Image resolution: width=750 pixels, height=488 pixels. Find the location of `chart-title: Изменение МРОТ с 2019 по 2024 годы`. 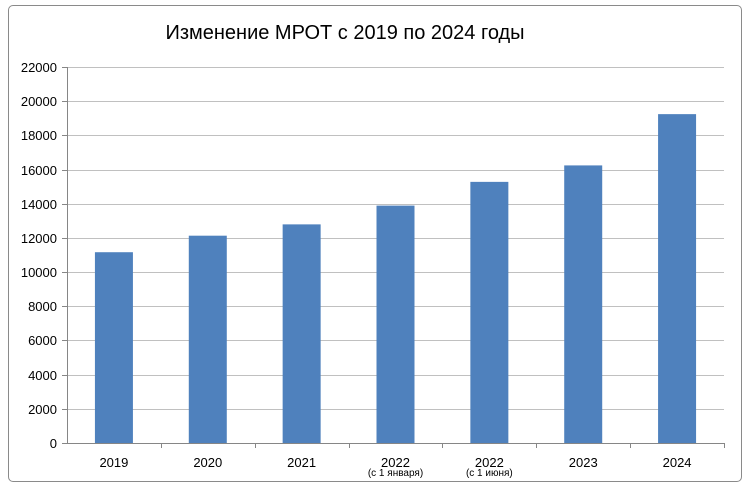

chart-title: Изменение МРОТ с 2019 по 2024 годы is located at coordinates (345, 33).